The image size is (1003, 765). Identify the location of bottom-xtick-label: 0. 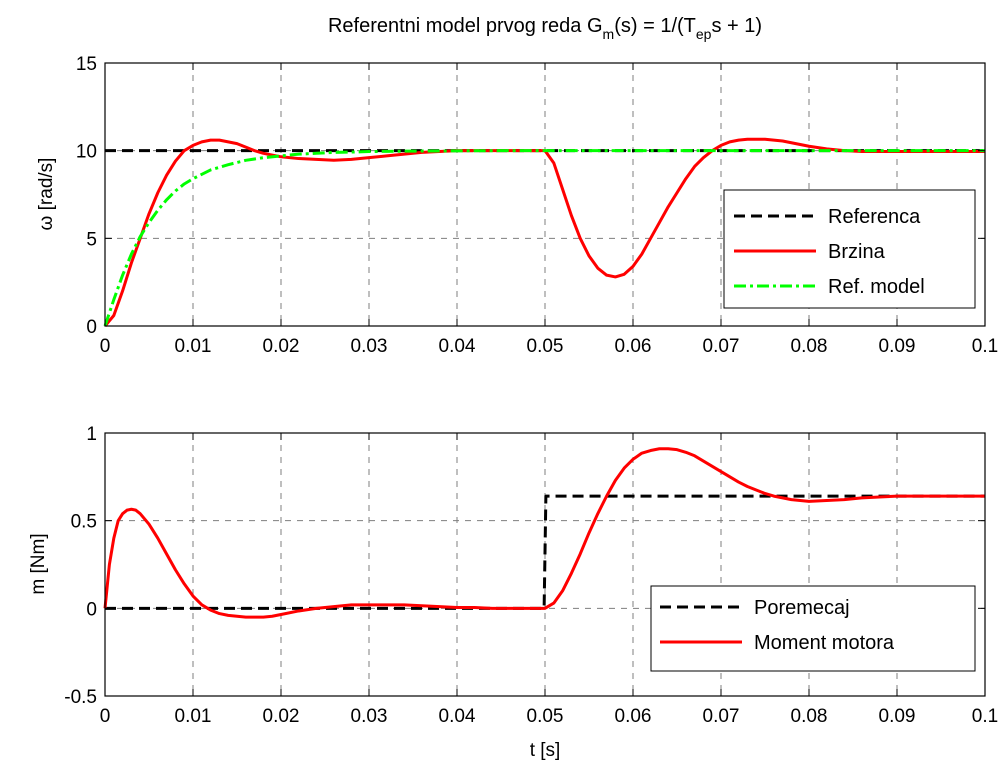
(105, 716).